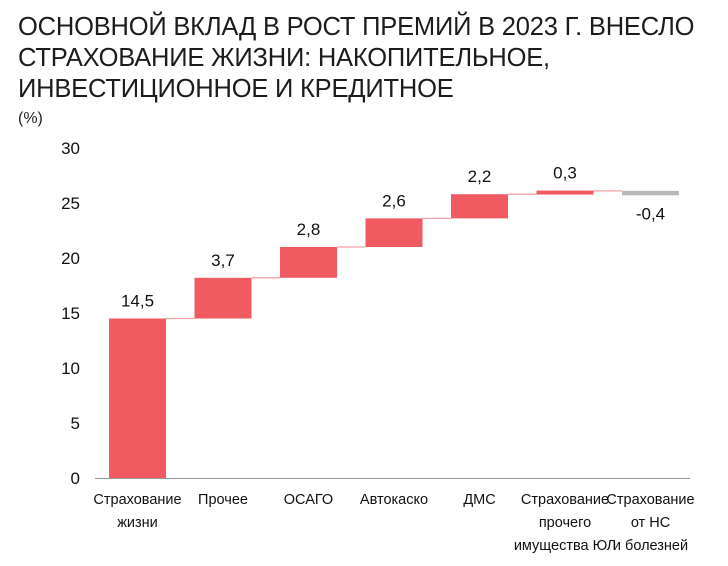 The image size is (728, 566). Describe the element at coordinates (308, 500) in the screenshot. I see `x-tick-label: ОСАГО` at that location.